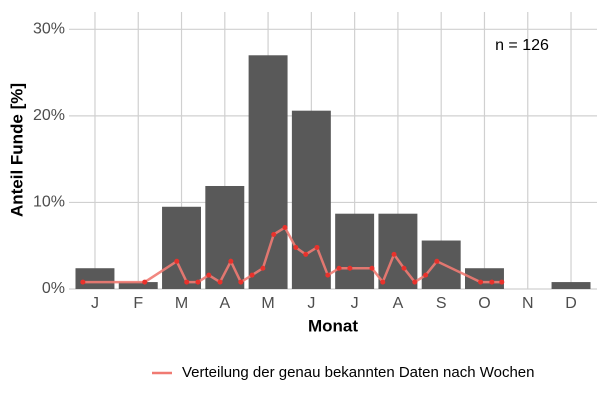 The height and width of the screenshot is (400, 600). What do you see at coordinates (138, 303) in the screenshot?
I see `x-tick-label: F` at bounding box center [138, 303].